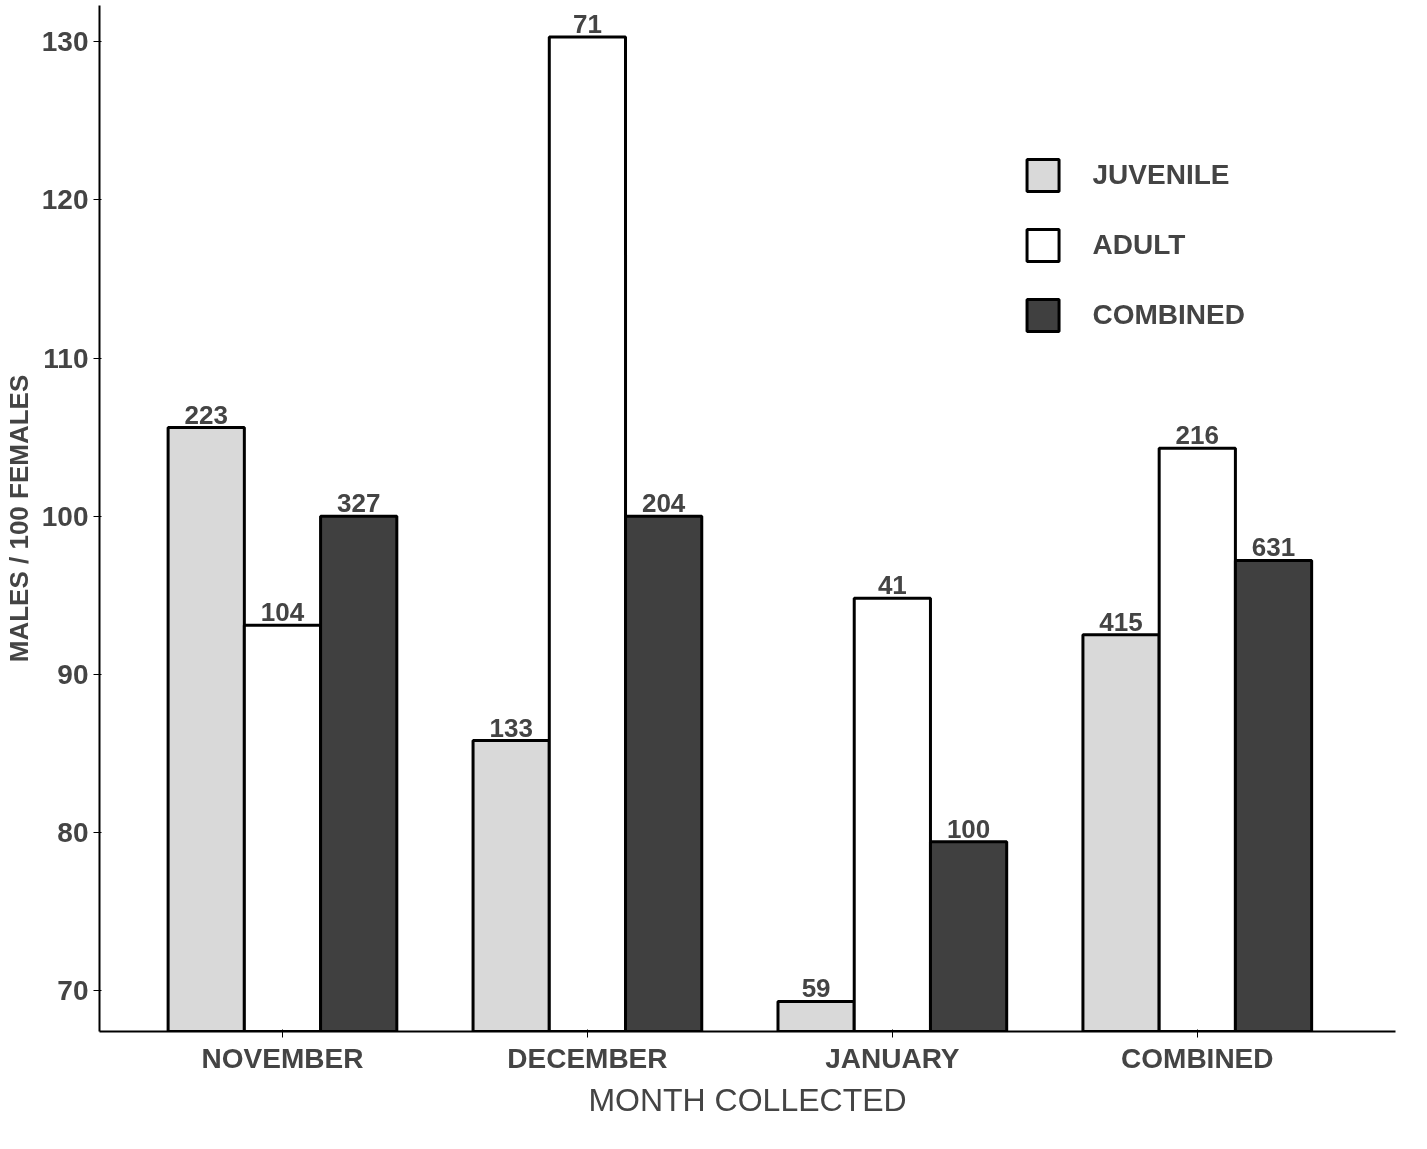 The image size is (1427, 1149). I want to click on annotation: 71, so click(587, 24).